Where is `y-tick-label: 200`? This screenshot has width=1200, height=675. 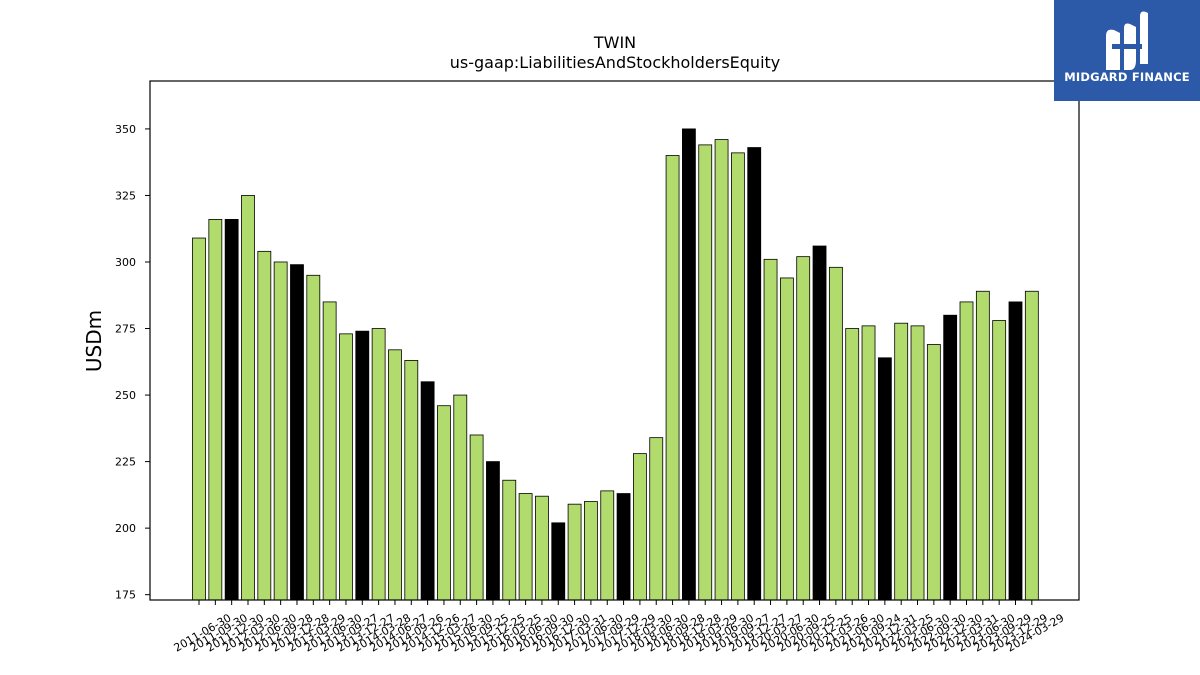 y-tick-label: 200 is located at coordinates (125, 528).